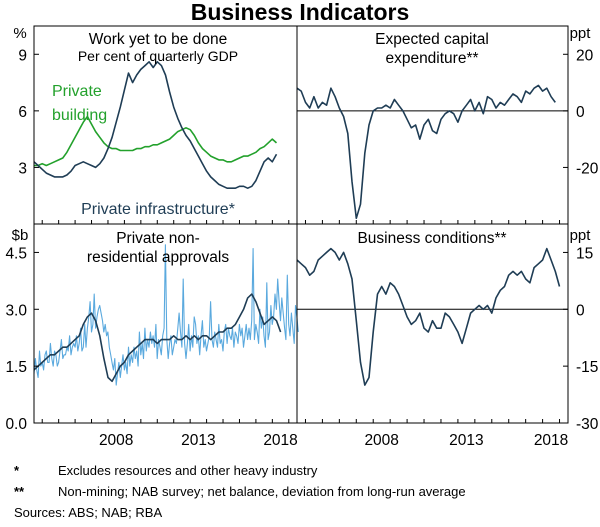 The image size is (600, 527). I want to click on work-y-tick-label: 3, so click(22, 168).